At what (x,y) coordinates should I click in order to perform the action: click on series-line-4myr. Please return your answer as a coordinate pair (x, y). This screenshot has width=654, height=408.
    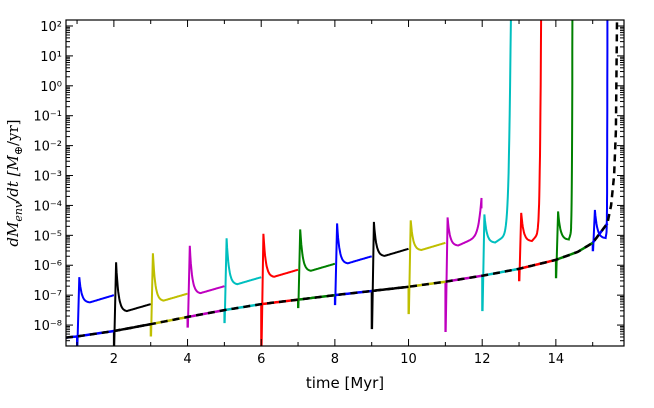
    Looking at the image, I should click on (205, 286).